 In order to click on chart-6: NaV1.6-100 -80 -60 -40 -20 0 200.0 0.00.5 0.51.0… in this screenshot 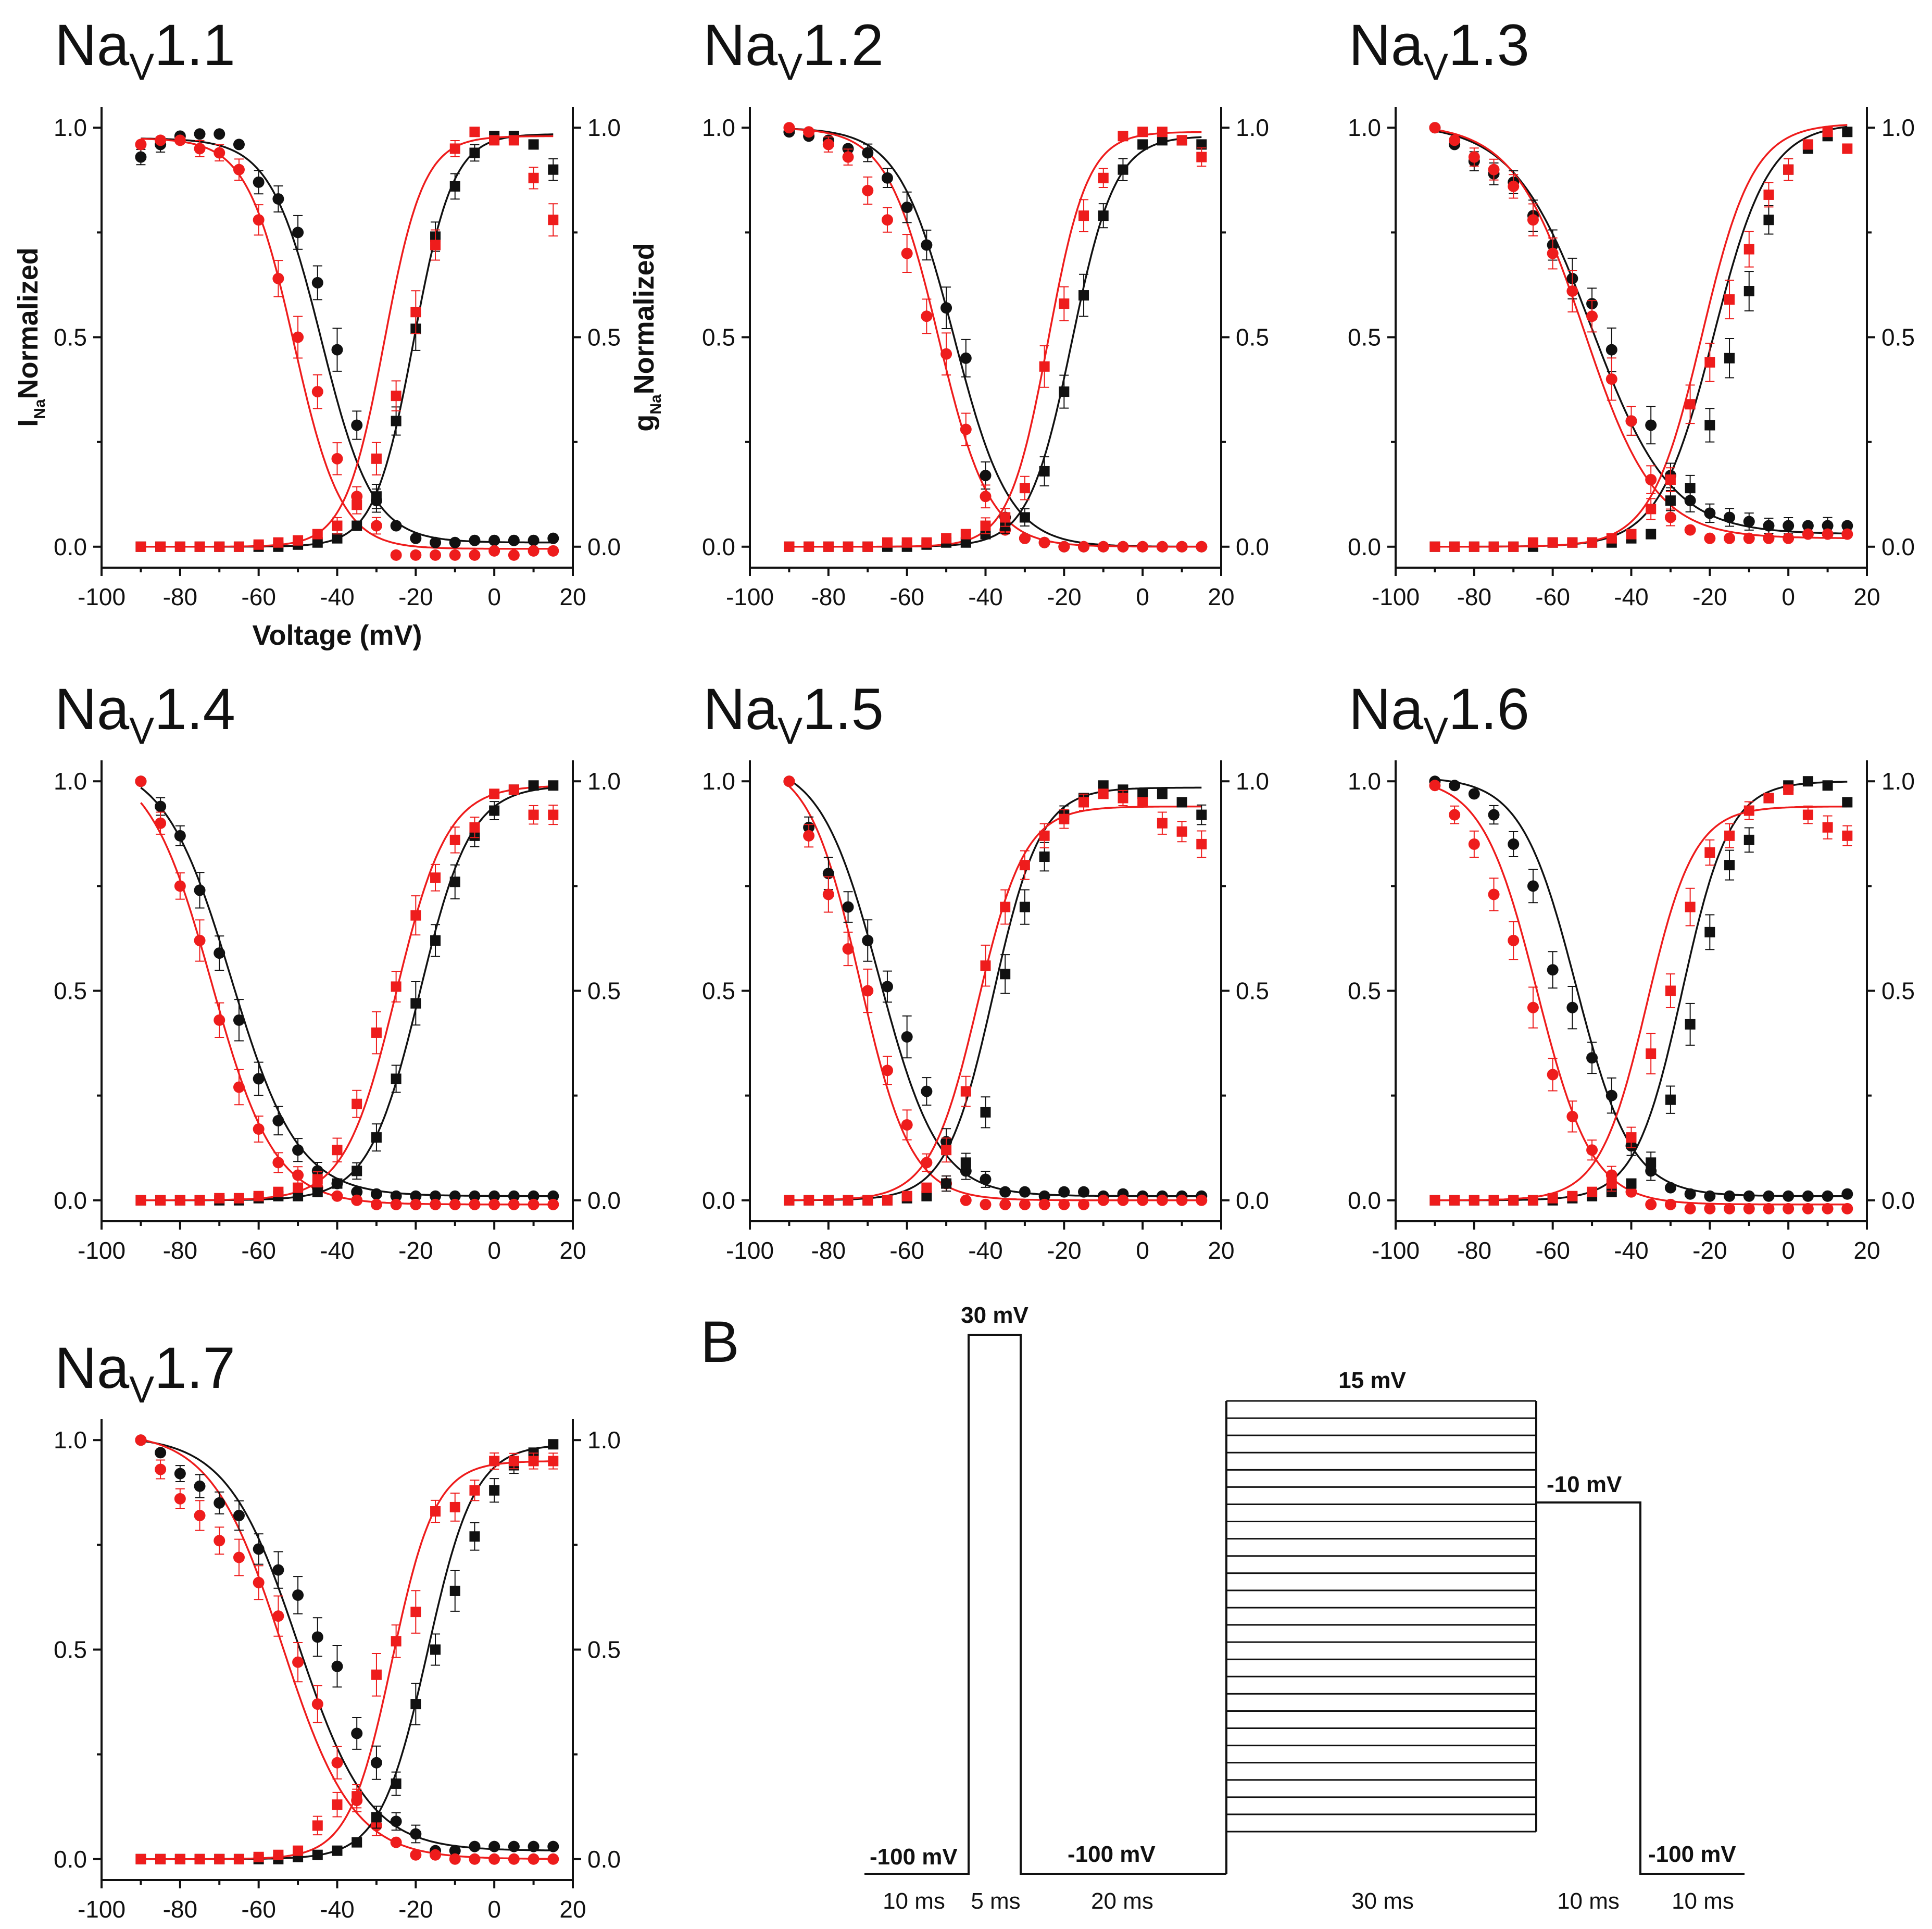, I will do `click(1632, 970)`.